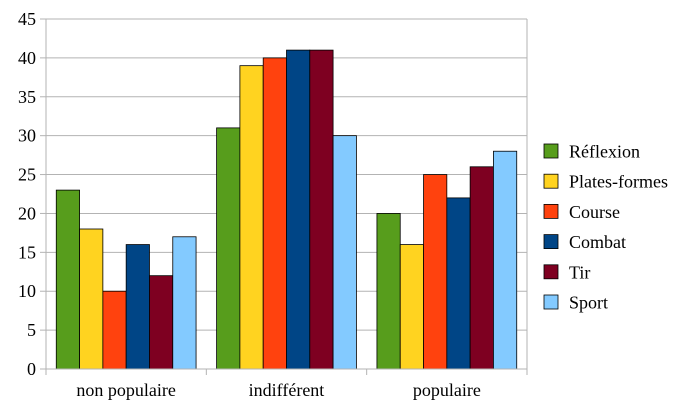 Image resolution: width=697 pixels, height=407 pixels. I want to click on y-tick-label: 0, so click(31, 369).